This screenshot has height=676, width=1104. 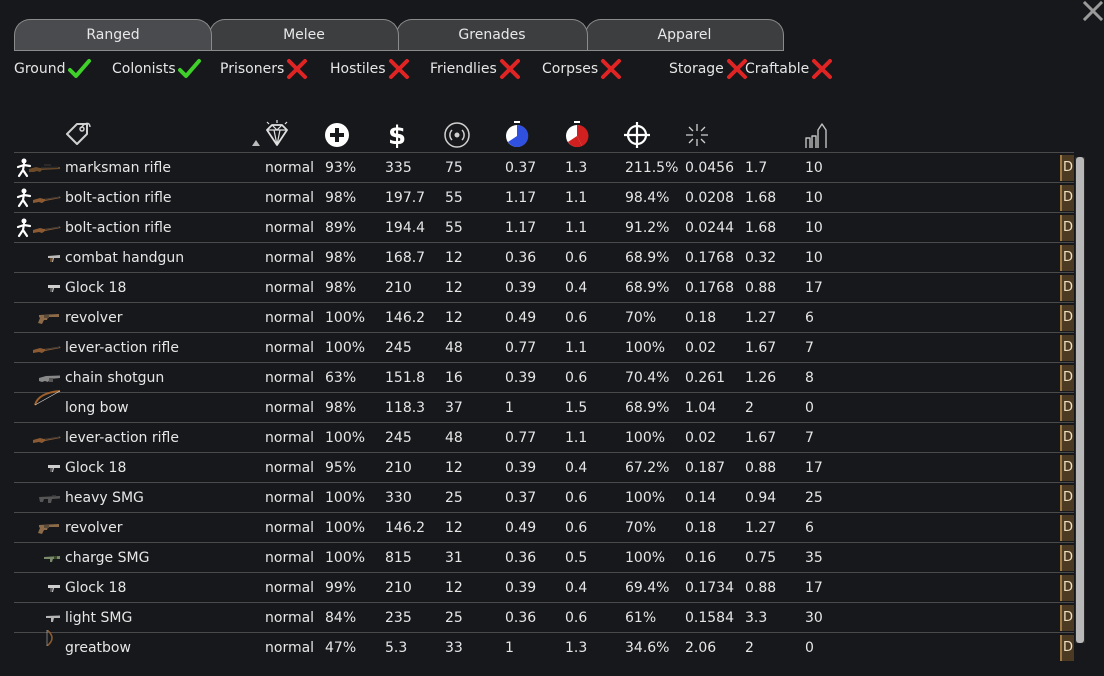 What do you see at coordinates (492, 34) in the screenshot?
I see `tab-grenades: Grenades` at bounding box center [492, 34].